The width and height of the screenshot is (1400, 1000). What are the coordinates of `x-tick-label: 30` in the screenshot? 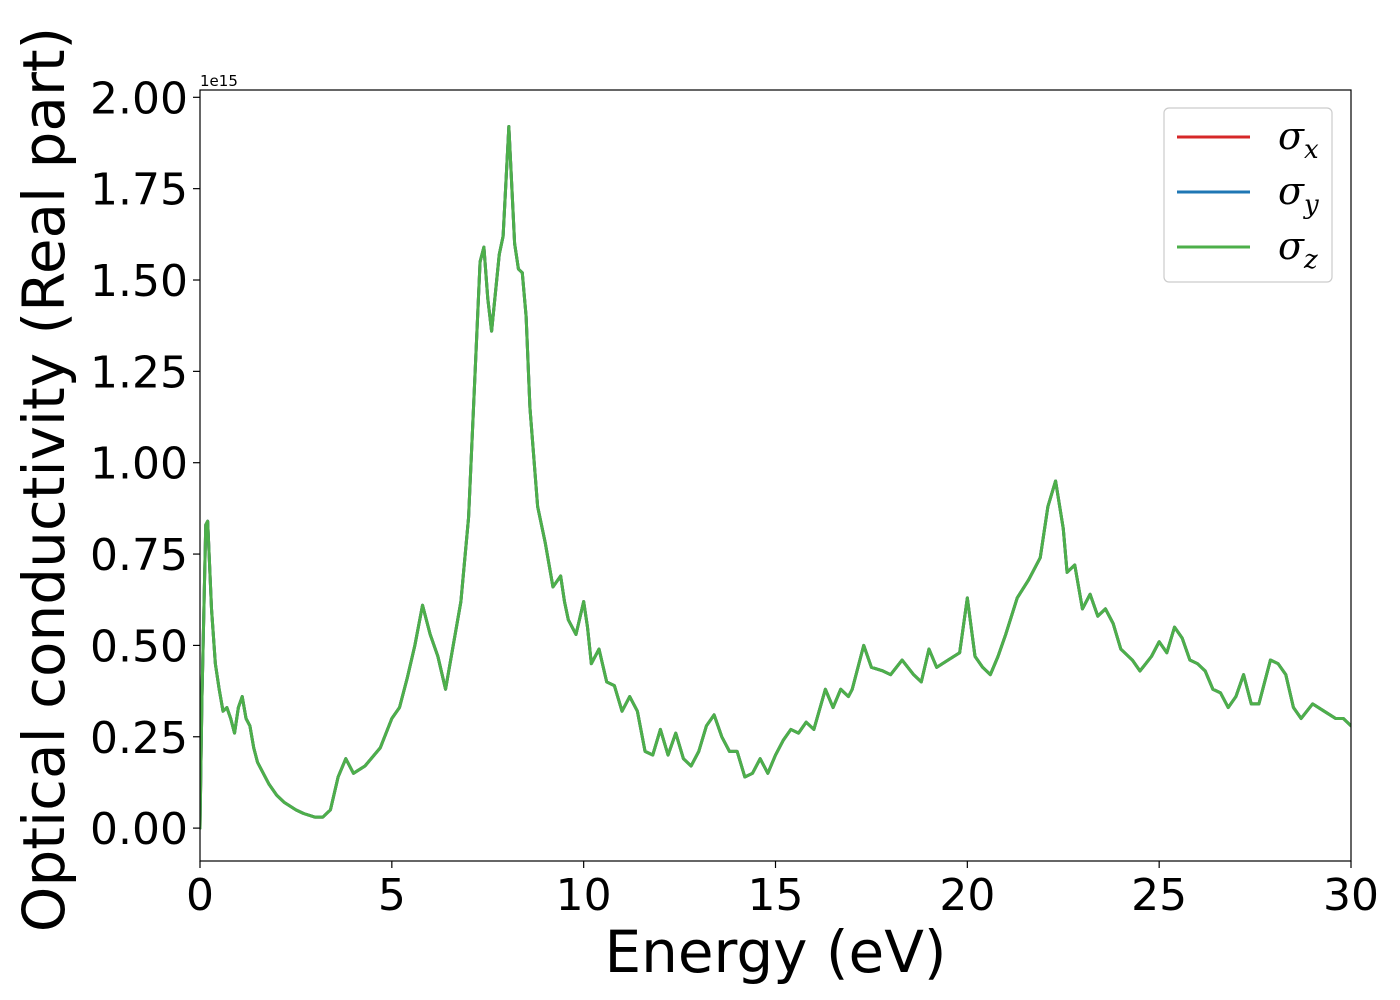 It's located at (1351, 895).